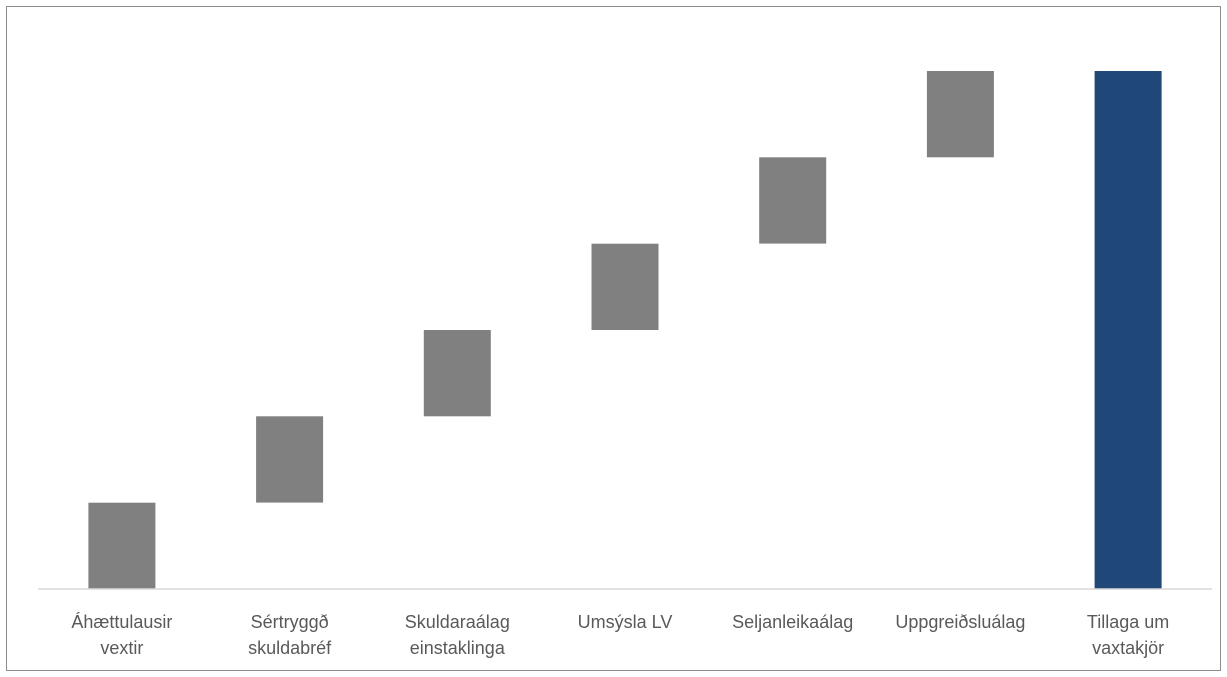  I want to click on x-tick-label: Áhættulausir vextir, so click(121, 635).